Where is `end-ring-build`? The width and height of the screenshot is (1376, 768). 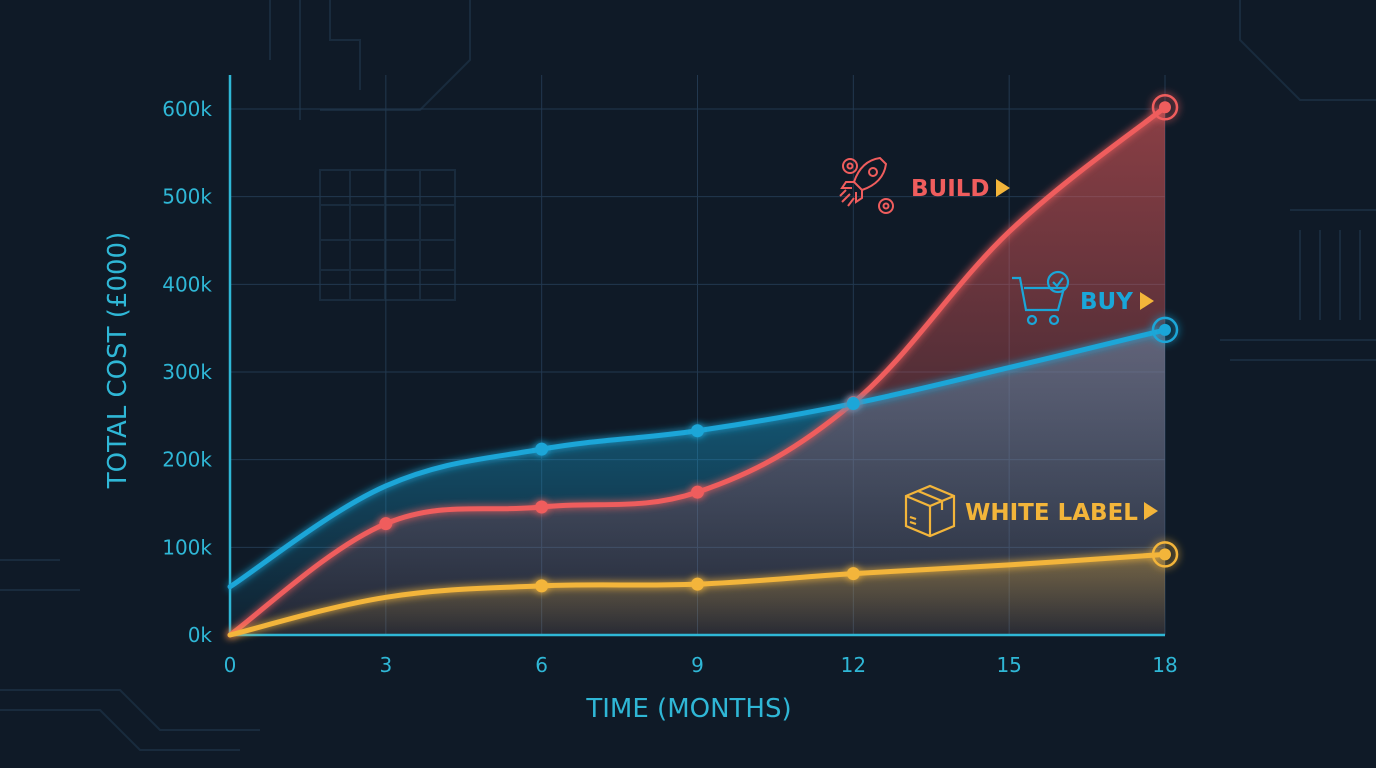 end-ring-build is located at coordinates (1165, 107).